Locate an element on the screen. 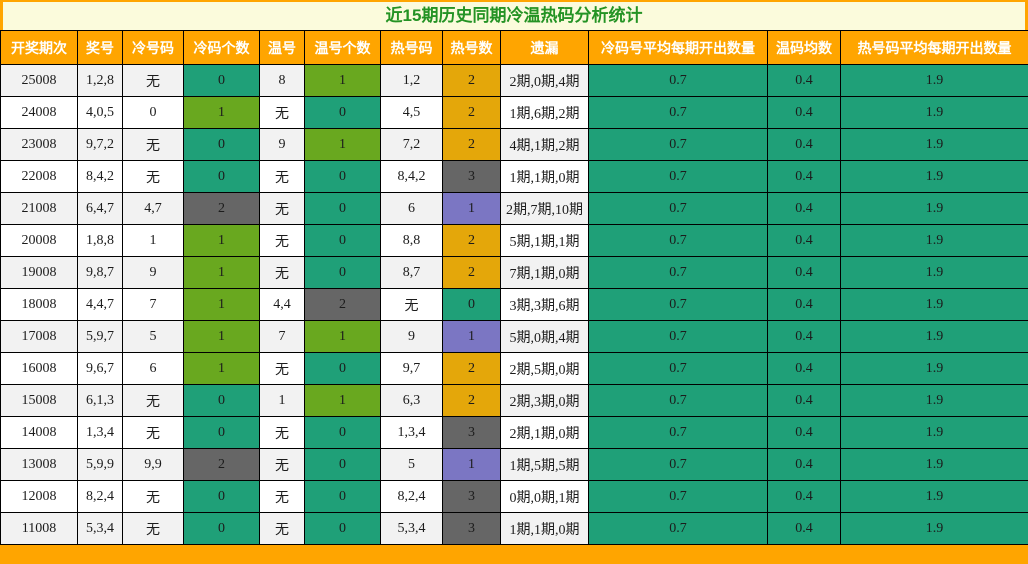 The image size is (1028, 564). cell-period: 13008 is located at coordinates (39, 465).